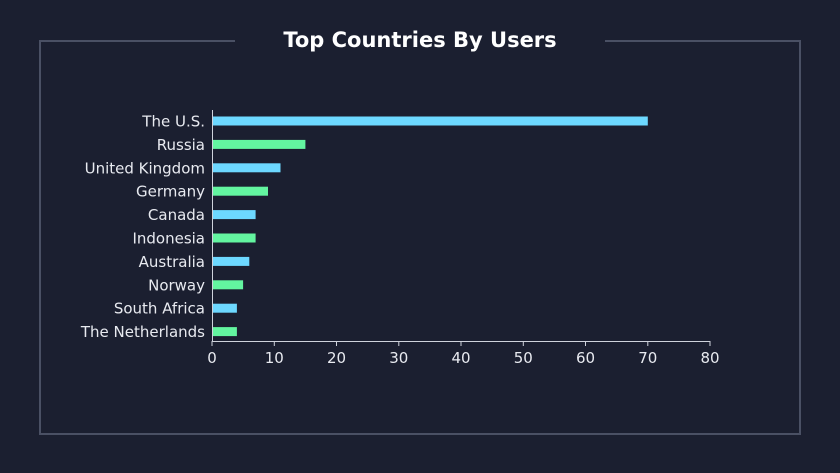  Describe the element at coordinates (172, 262) in the screenshot. I see `category-label-6: Australia` at that location.